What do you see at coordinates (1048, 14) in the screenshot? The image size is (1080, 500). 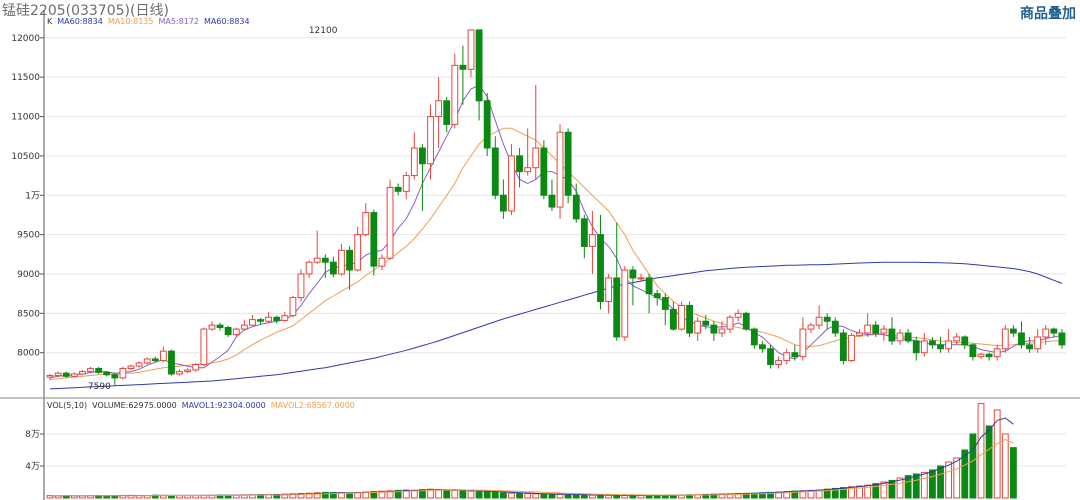 I see `overlay-commodity-button: 商品叠加` at bounding box center [1048, 14].